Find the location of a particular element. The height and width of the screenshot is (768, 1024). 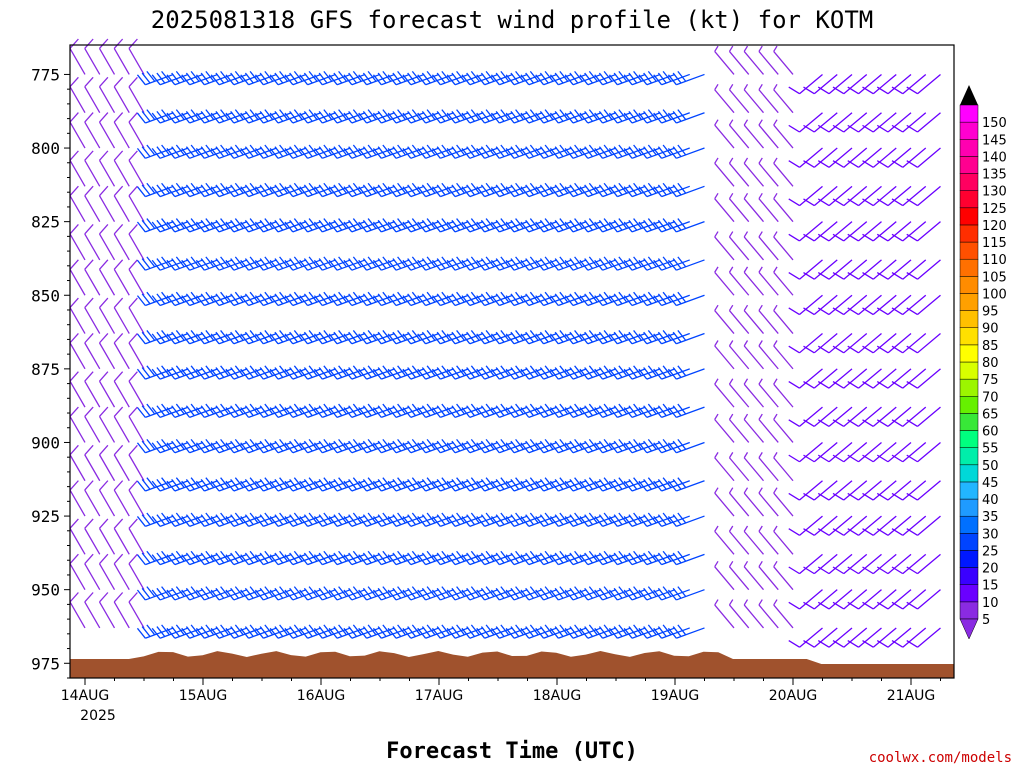

x-axis-label: Forecast Time (UTC) is located at coordinates (512, 751).